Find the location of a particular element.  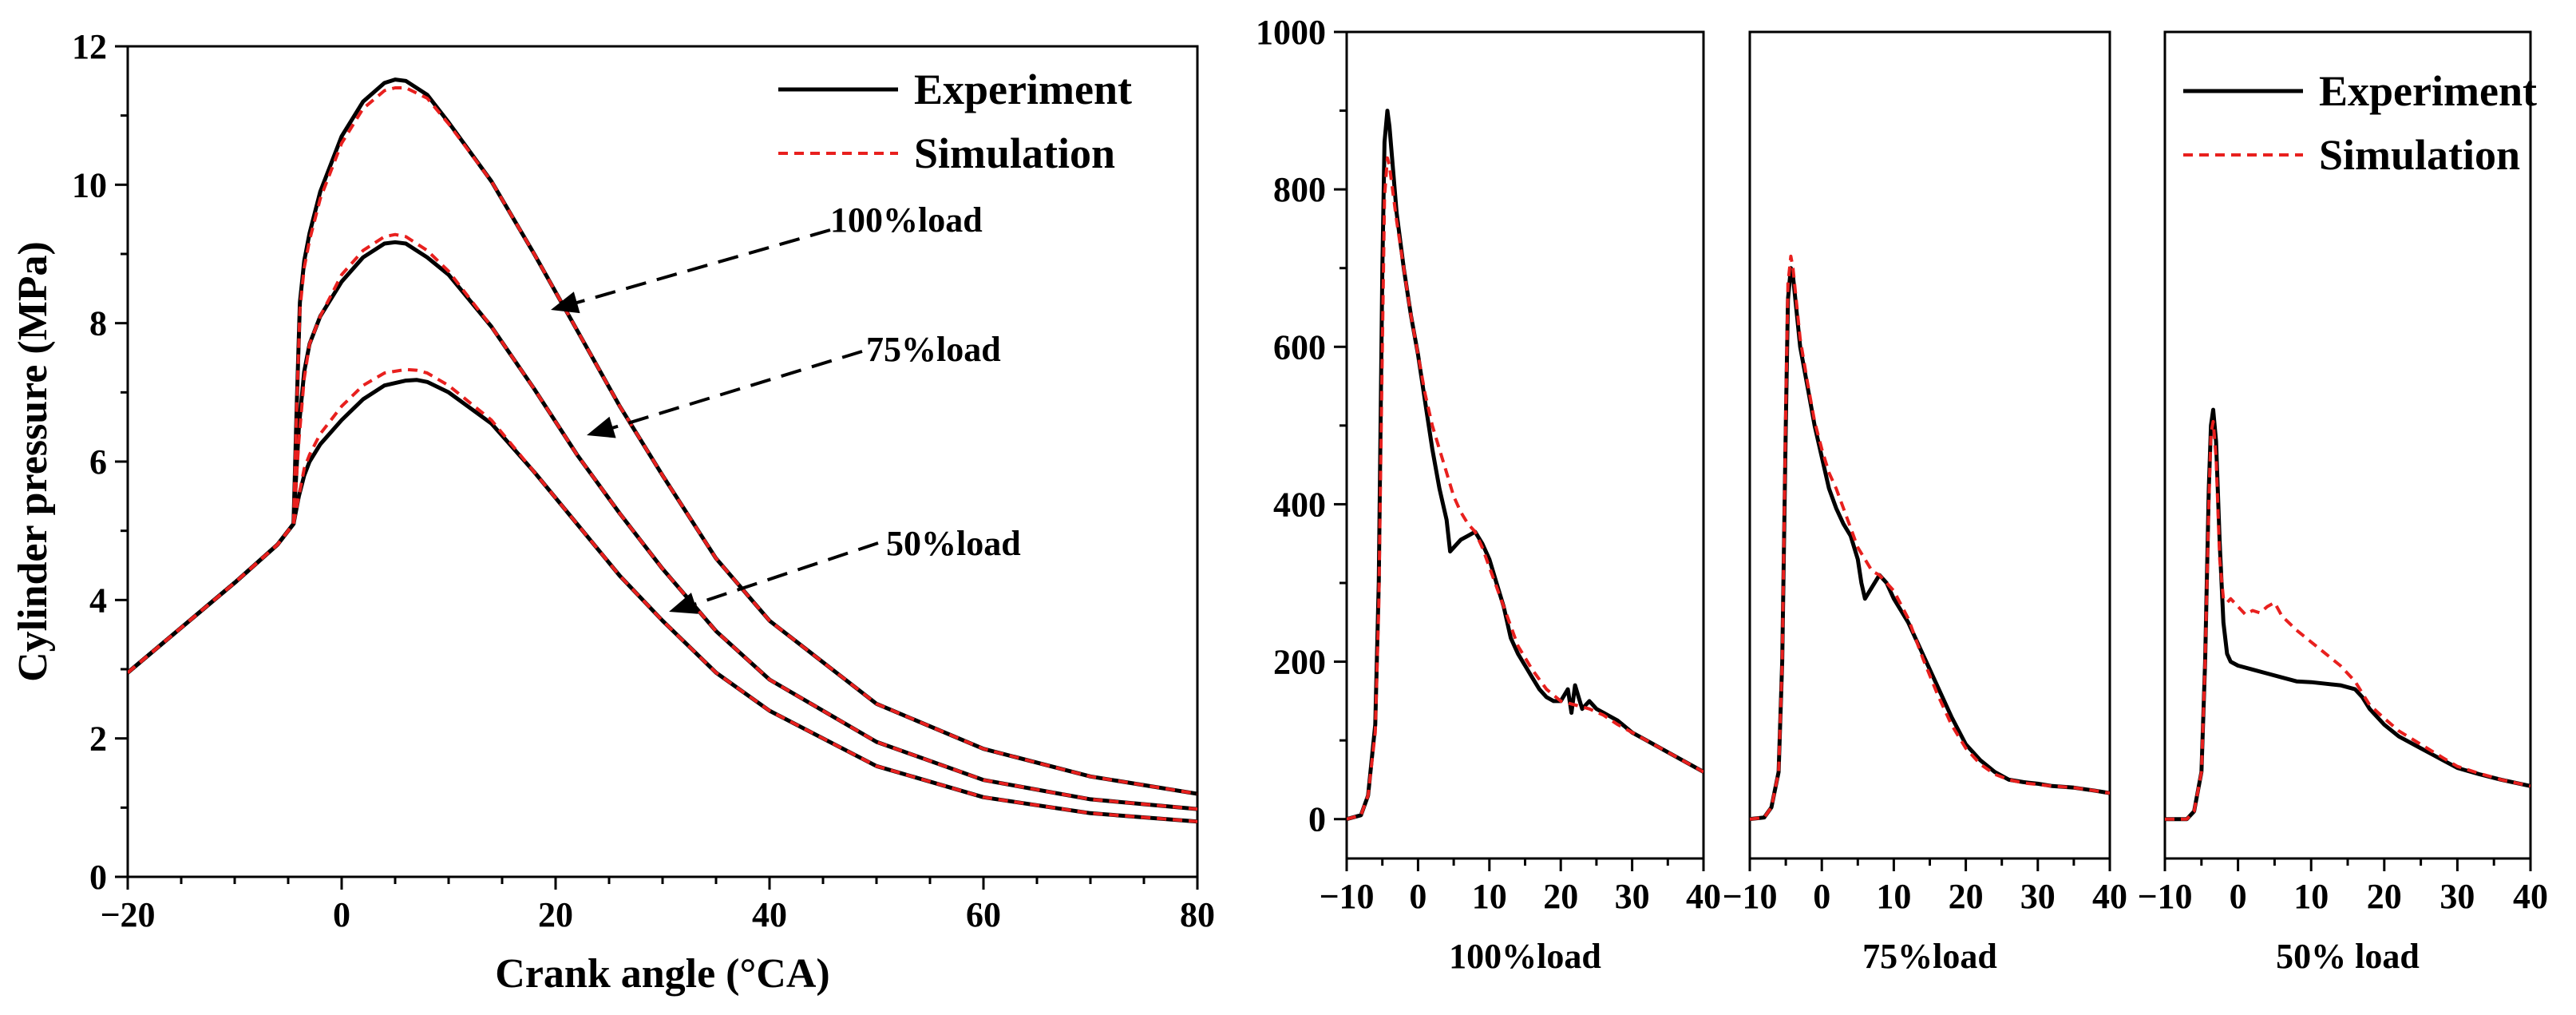

y-tick-label: 4 is located at coordinates (98, 600).